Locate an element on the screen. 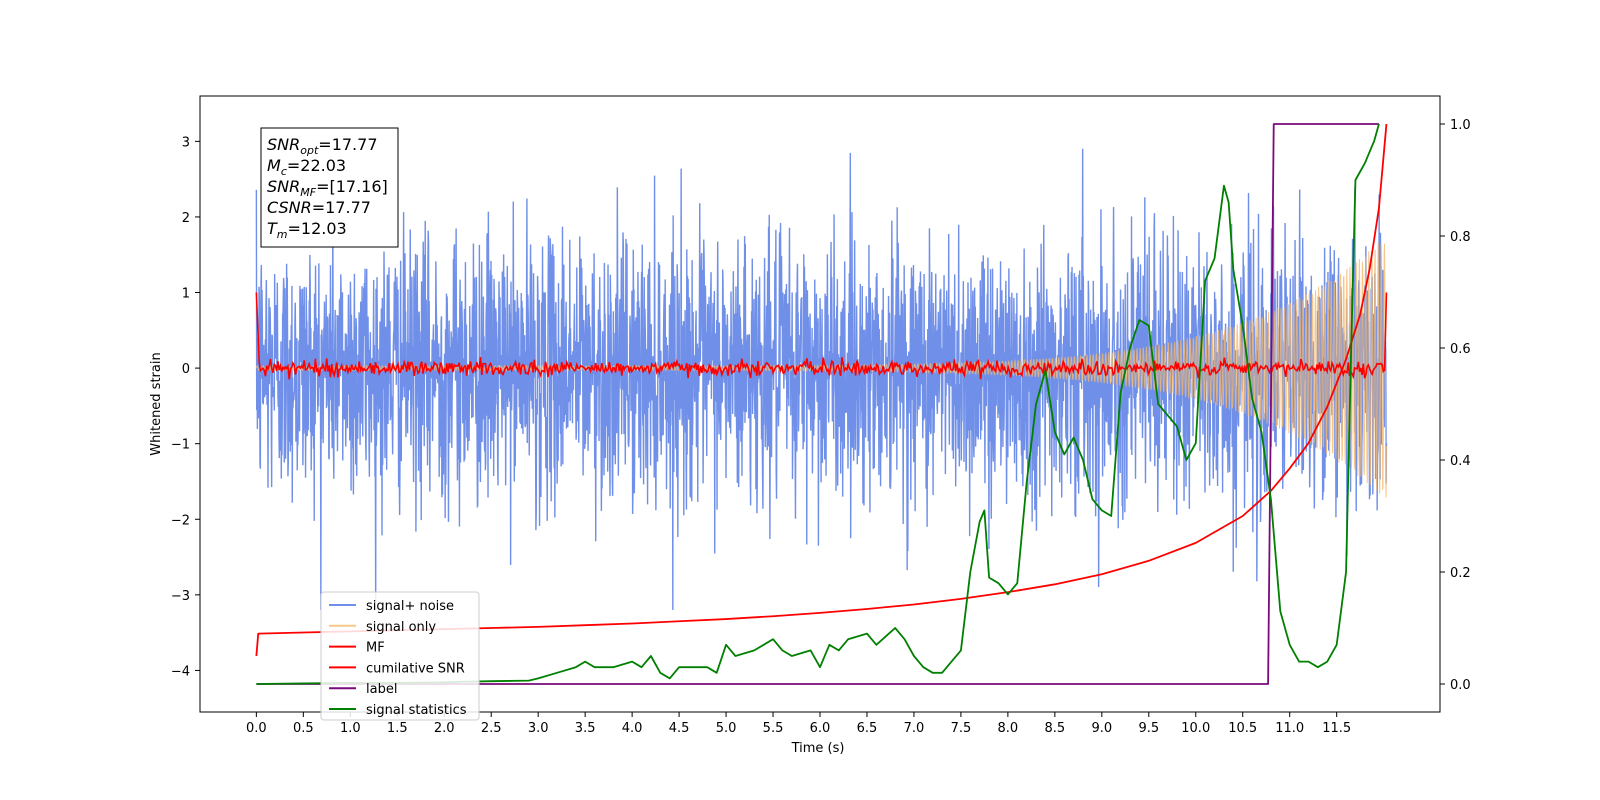 The height and width of the screenshot is (800, 1600). x-tick-label: 10.0 is located at coordinates (1195, 728).